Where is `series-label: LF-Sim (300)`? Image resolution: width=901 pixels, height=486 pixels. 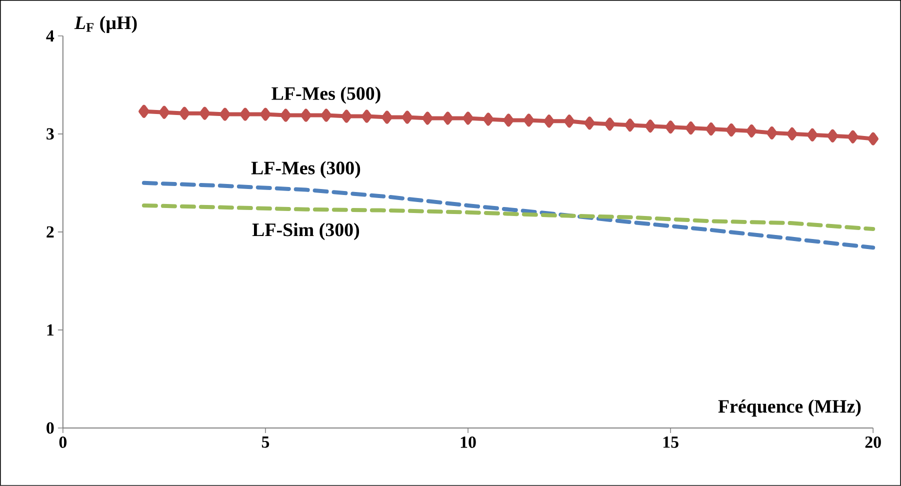
series-label: LF-Sim (300) is located at coordinates (306, 231).